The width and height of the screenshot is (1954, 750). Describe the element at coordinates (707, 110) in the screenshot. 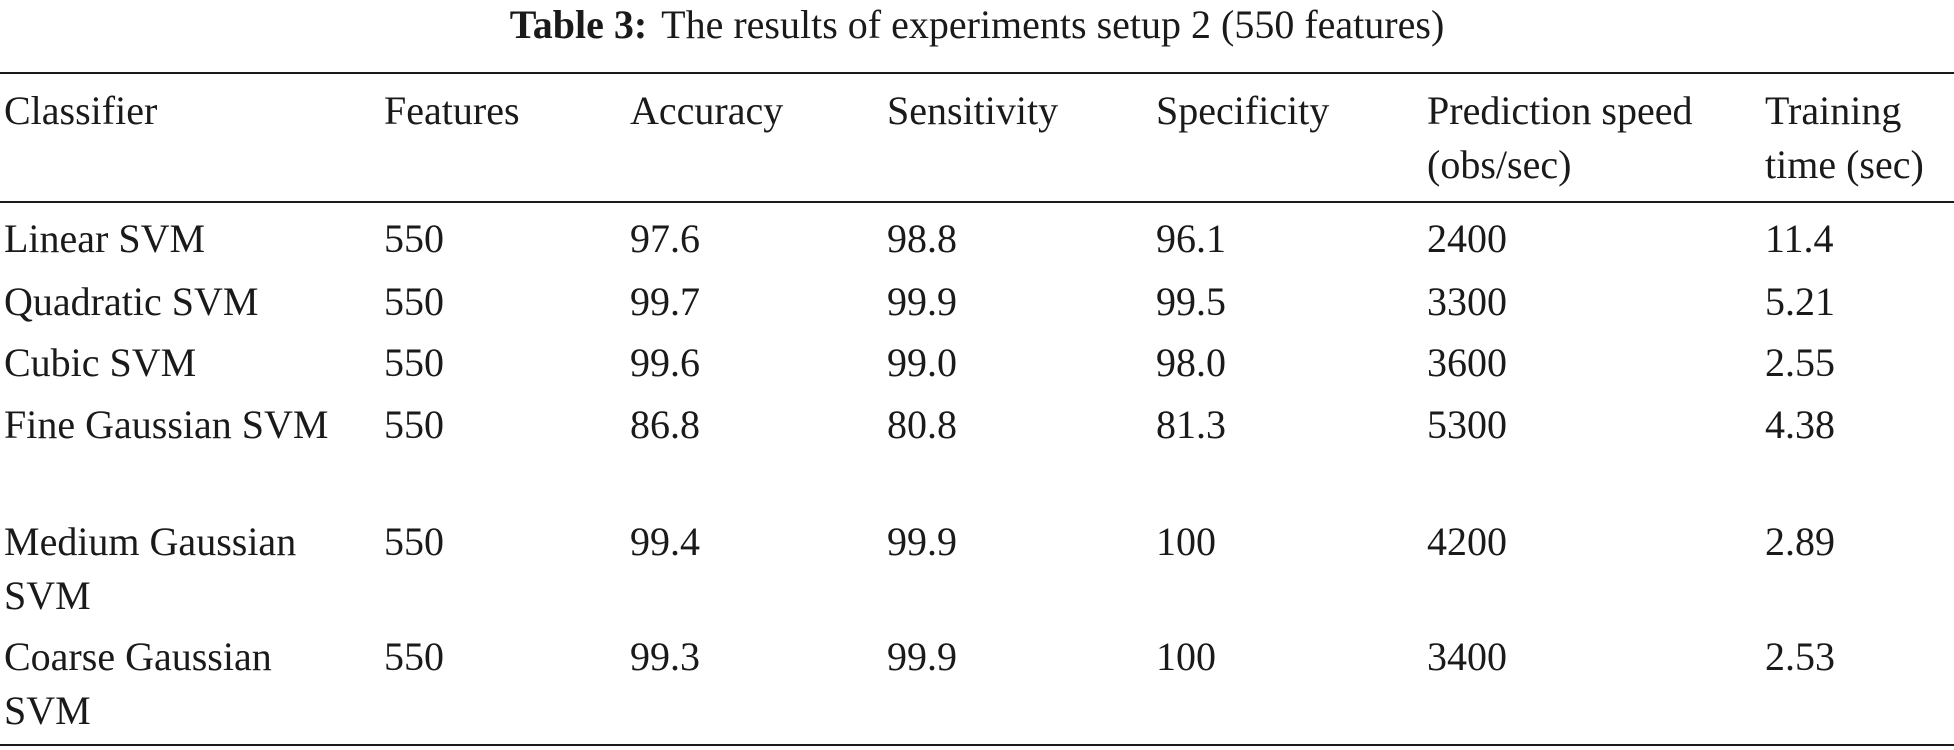

I see `header-accuracy: Accuracy` at that location.